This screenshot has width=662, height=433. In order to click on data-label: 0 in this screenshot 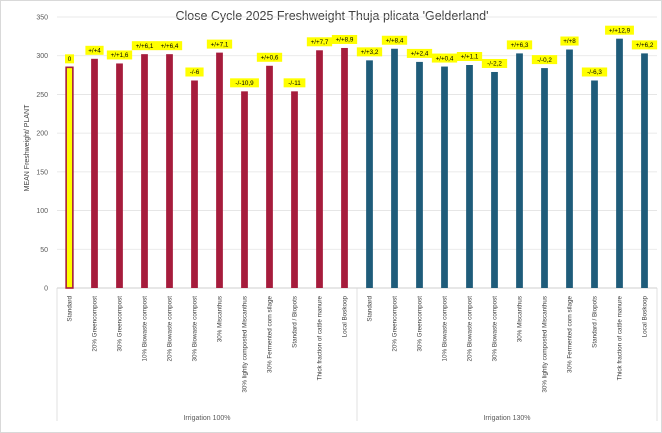, I will do `click(70, 59)`.